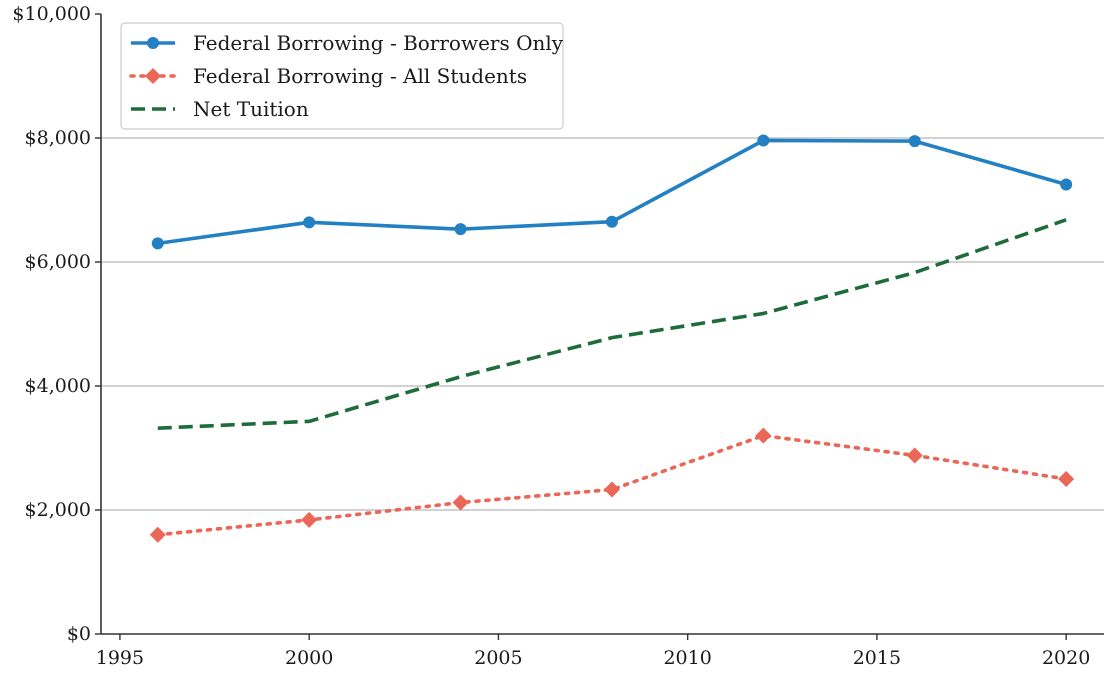 This screenshot has height=674, width=1108. What do you see at coordinates (360, 76) in the screenshot?
I see `legend-label: Federal Borrowing - All Students` at bounding box center [360, 76].